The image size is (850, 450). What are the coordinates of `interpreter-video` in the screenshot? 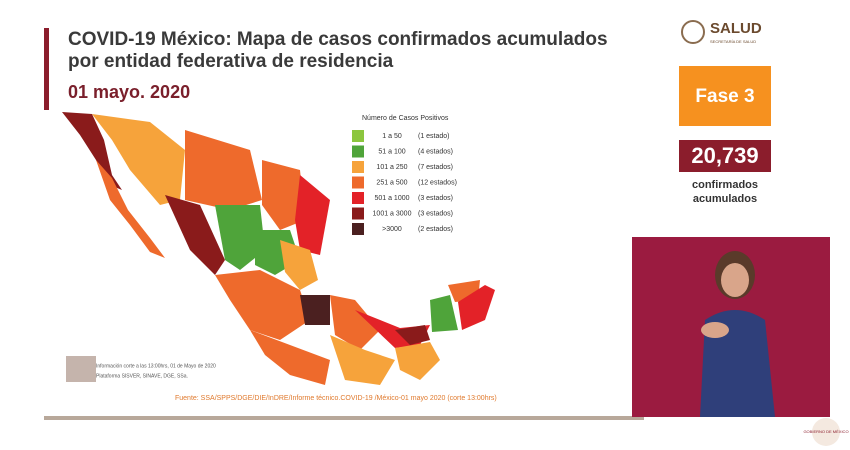 It's located at (731, 327).